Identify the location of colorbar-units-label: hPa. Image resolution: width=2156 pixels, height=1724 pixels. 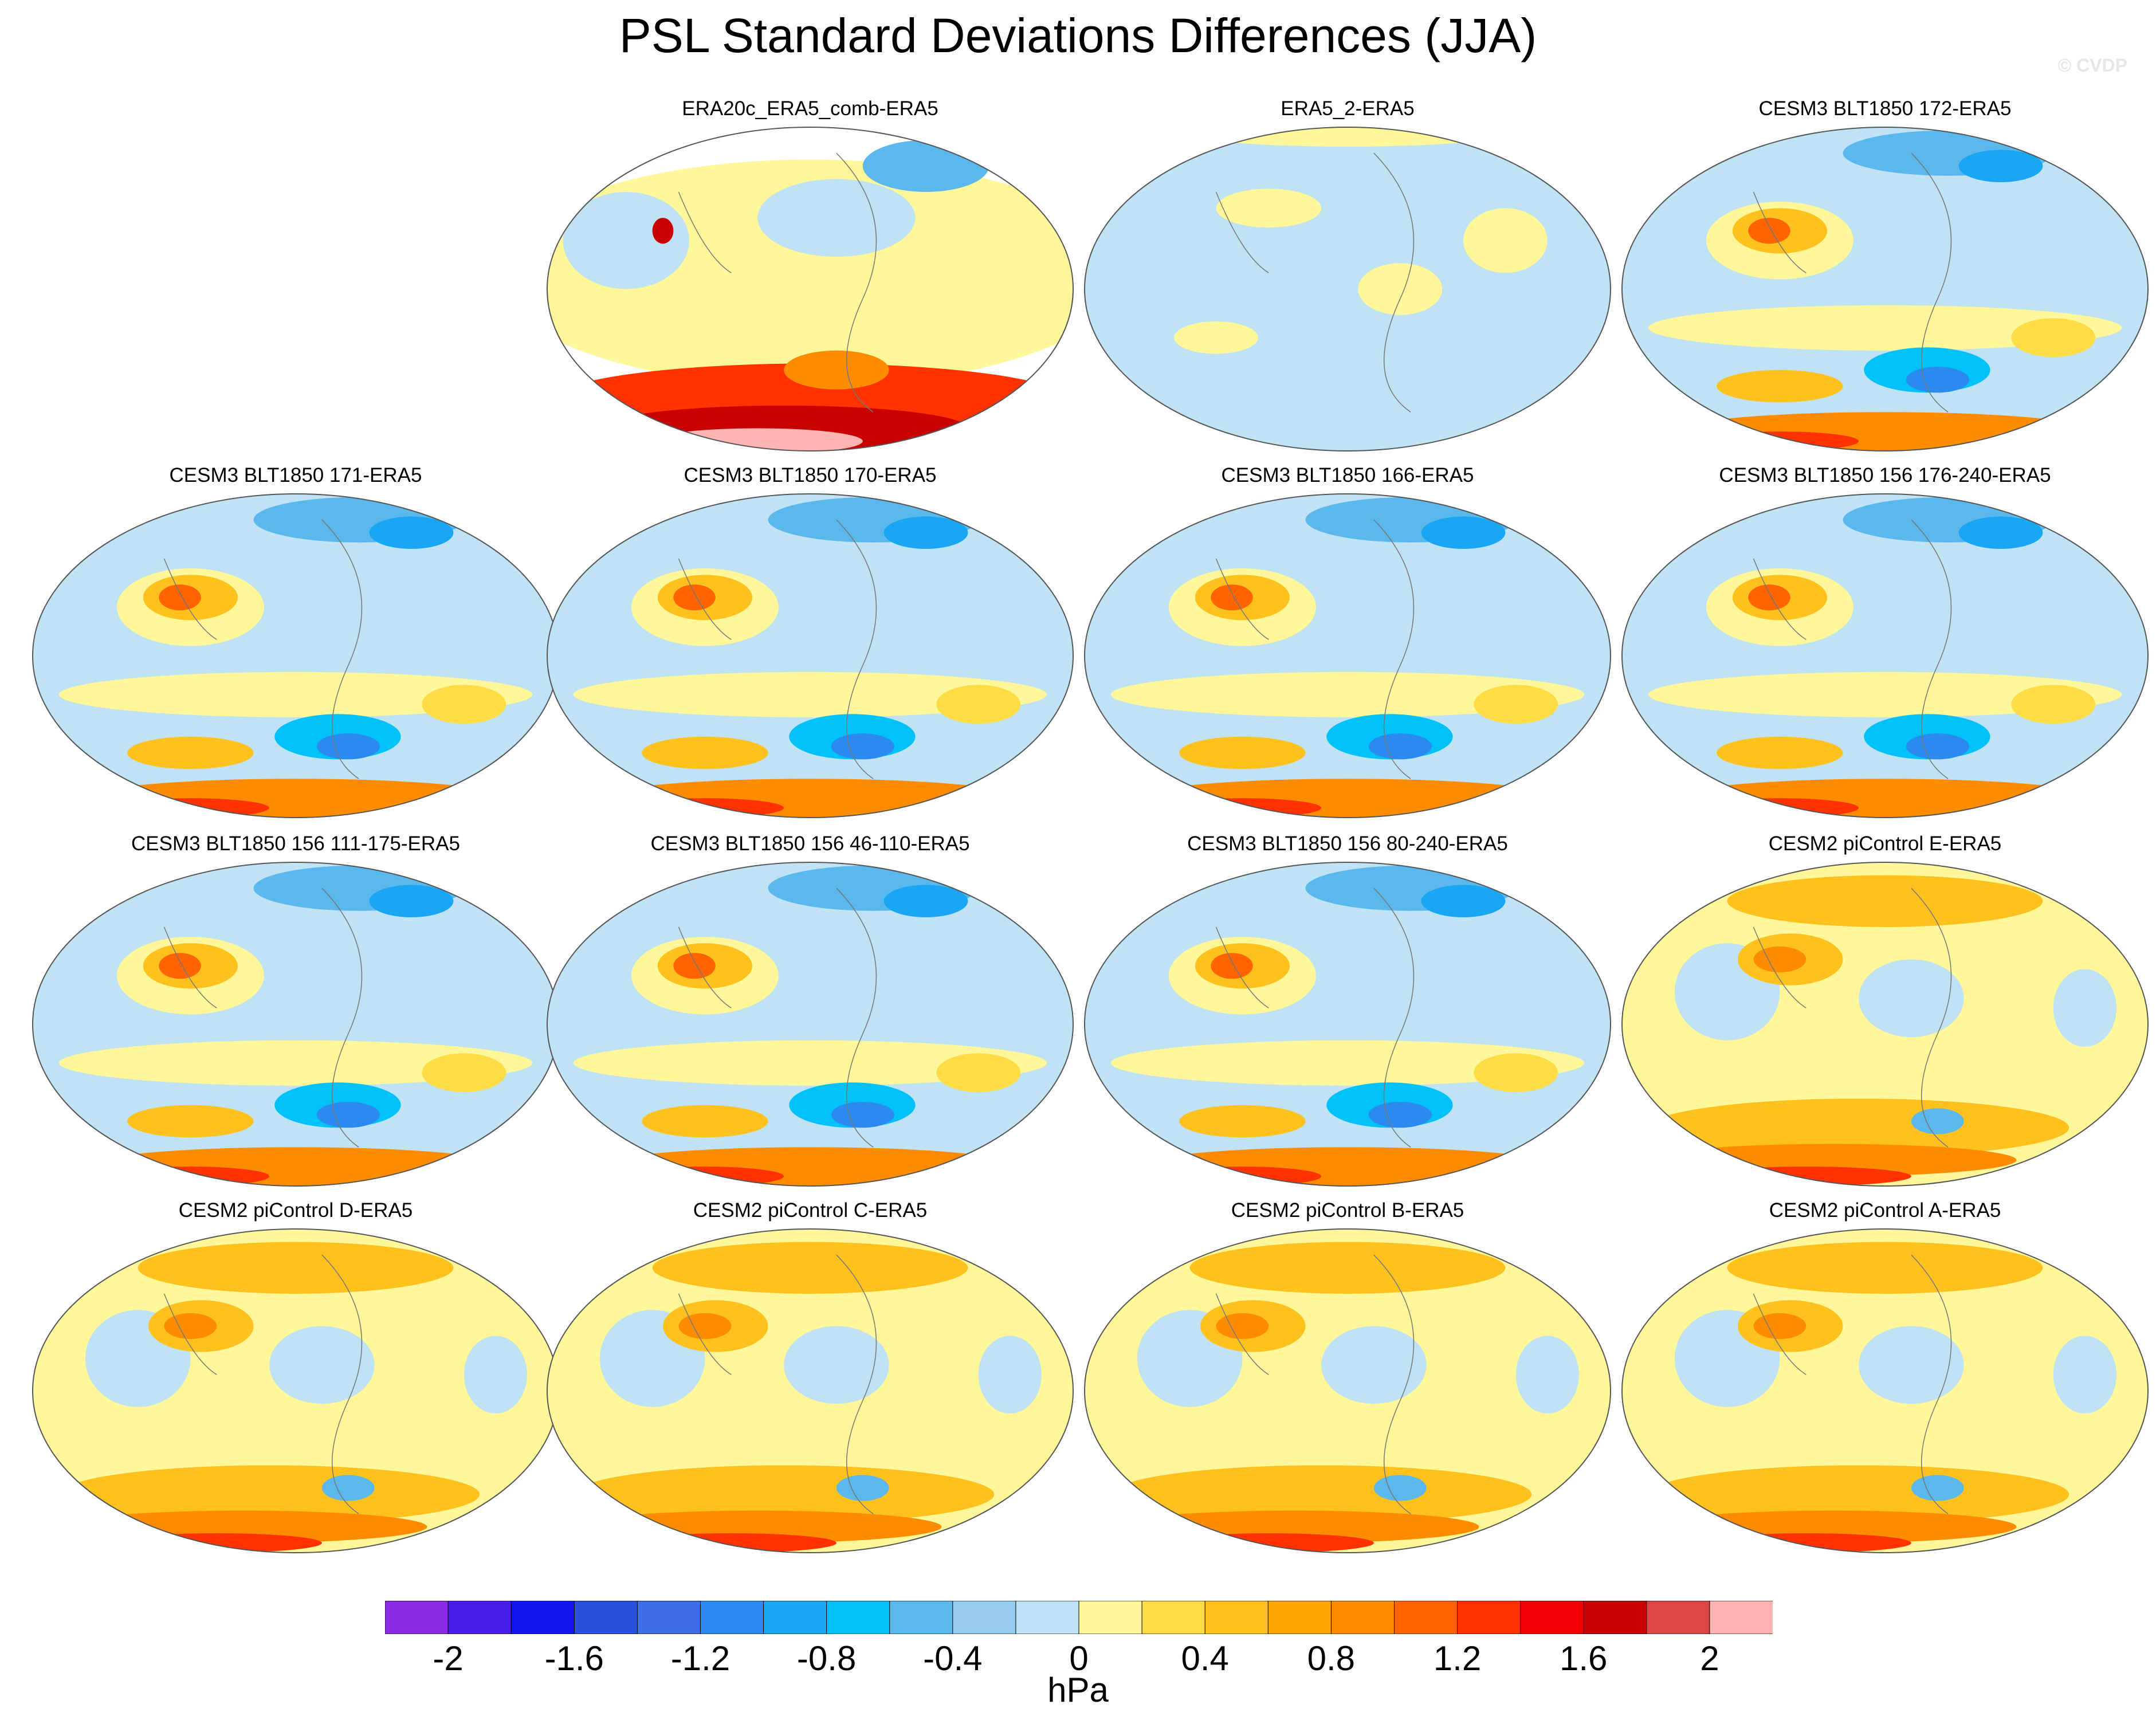
(1078, 1690).